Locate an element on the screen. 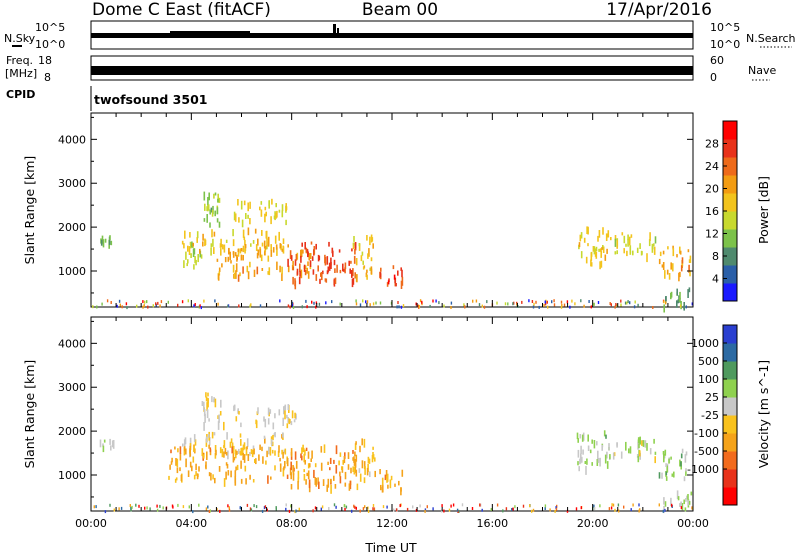 The width and height of the screenshot is (800, 554). velocity-region-8-cell is located at coordinates (588, 438).